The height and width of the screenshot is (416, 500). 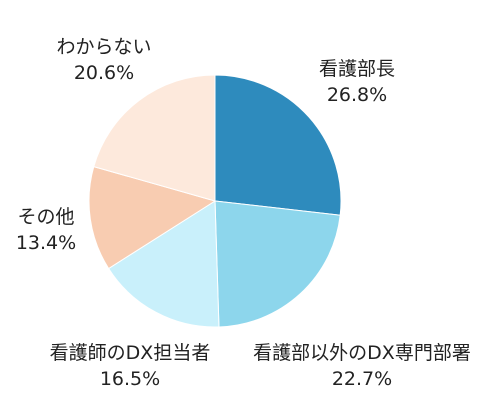 I want to click on slice-name: その他, so click(x=46, y=217).